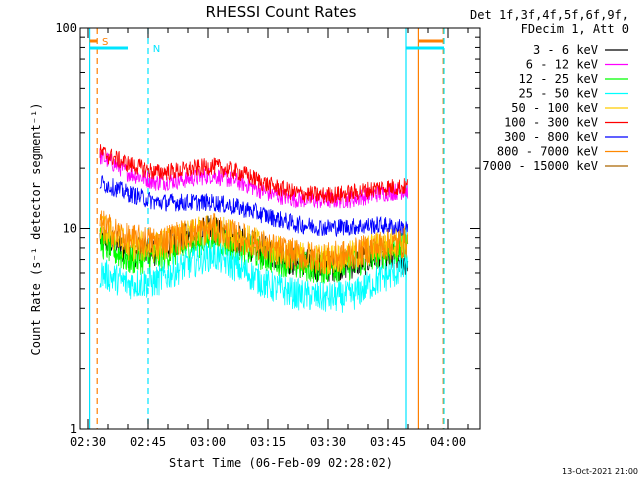  What do you see at coordinates (565, 50) in the screenshot?
I see `legend-label-0: 3 - 6 keV` at bounding box center [565, 50].